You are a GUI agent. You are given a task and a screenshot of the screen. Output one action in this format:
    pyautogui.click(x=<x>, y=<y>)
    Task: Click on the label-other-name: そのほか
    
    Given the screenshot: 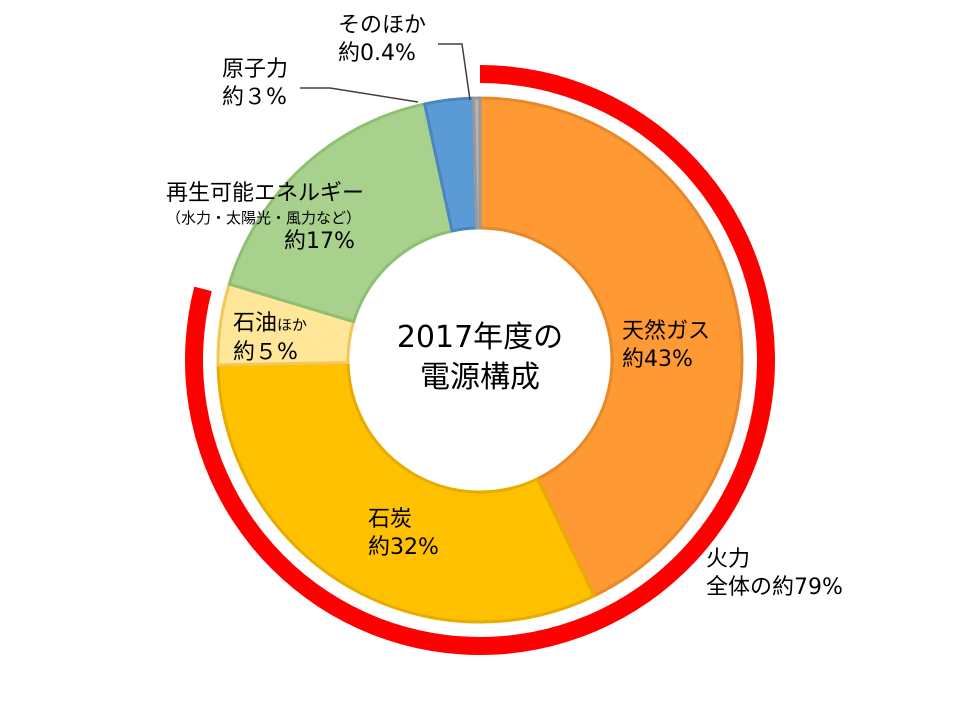 What is the action you would take?
    pyautogui.click(x=382, y=25)
    